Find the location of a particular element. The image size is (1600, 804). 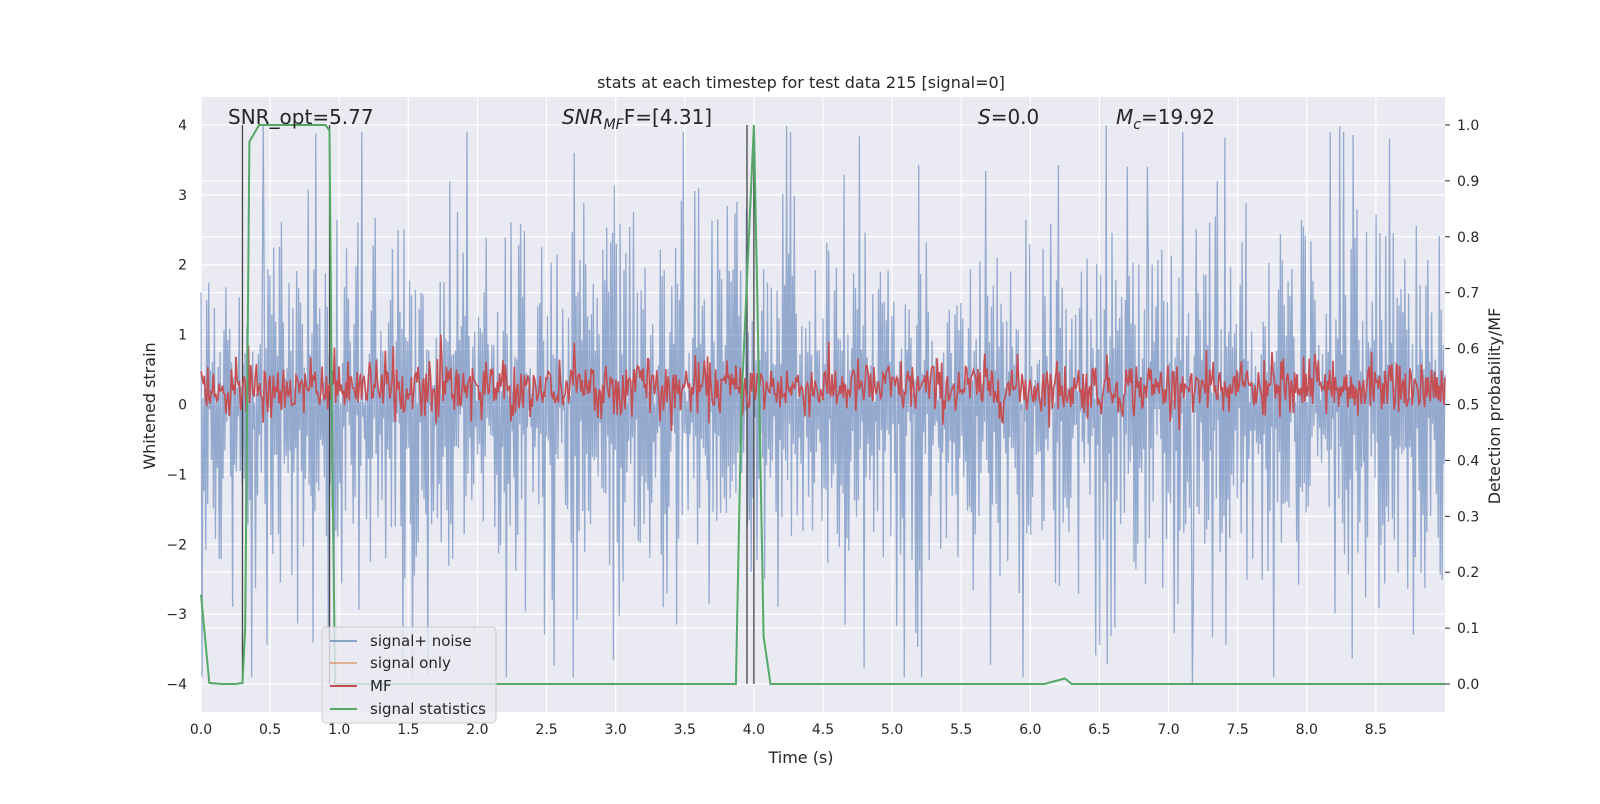

x-tick-label: 7.5 is located at coordinates (1238, 730).